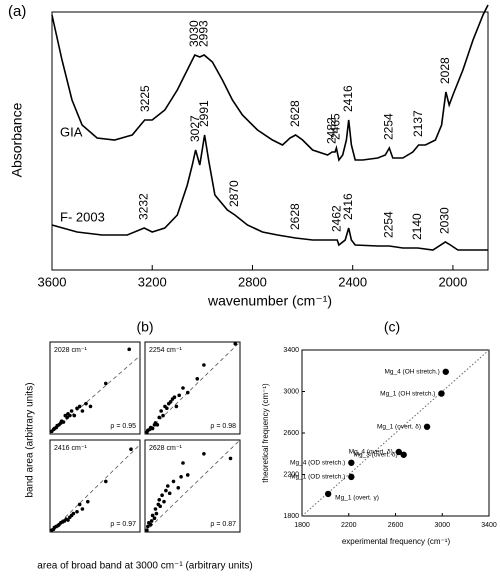 This screenshot has height=584, width=500. What do you see at coordinates (349, 525) in the screenshot?
I see `x-tick-label: 2200` at bounding box center [349, 525].